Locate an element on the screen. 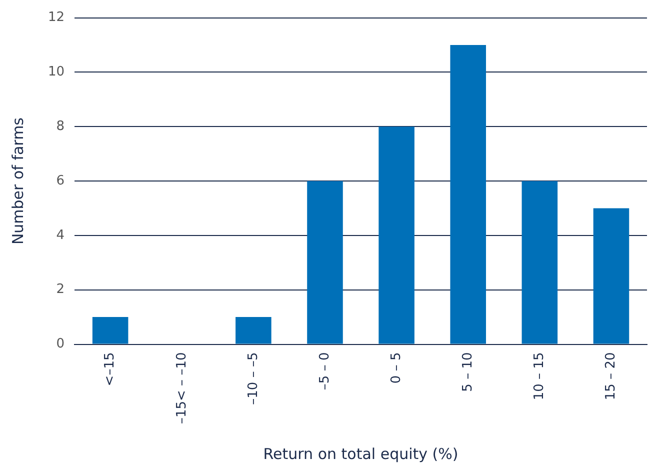  x-tick-label: 10 – 15 is located at coordinates (540, 376).